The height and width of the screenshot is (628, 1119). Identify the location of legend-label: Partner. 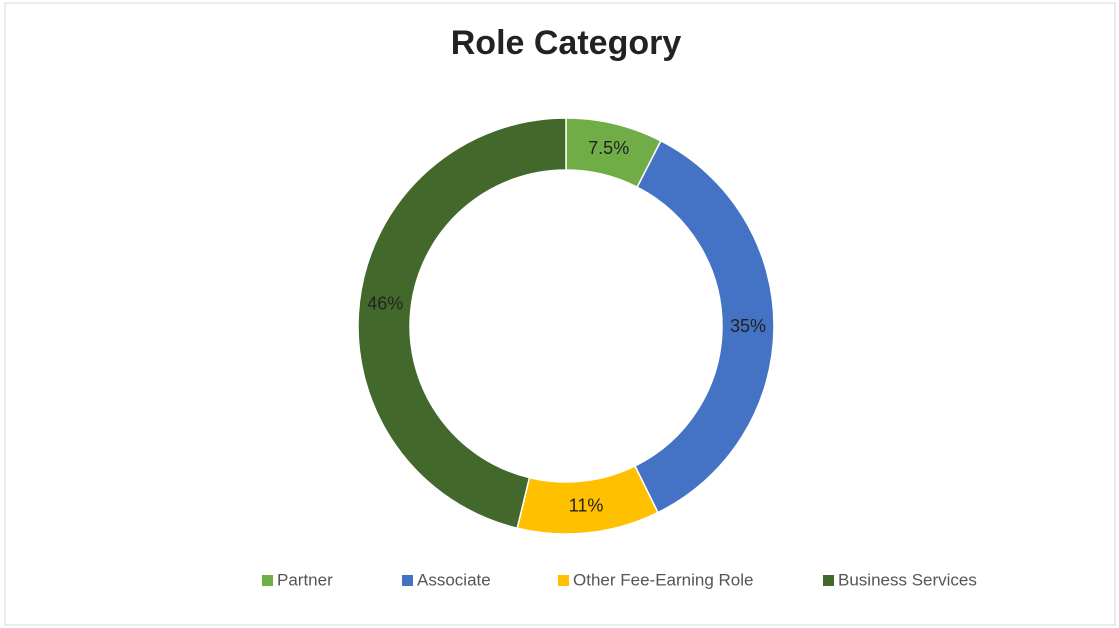
(305, 579).